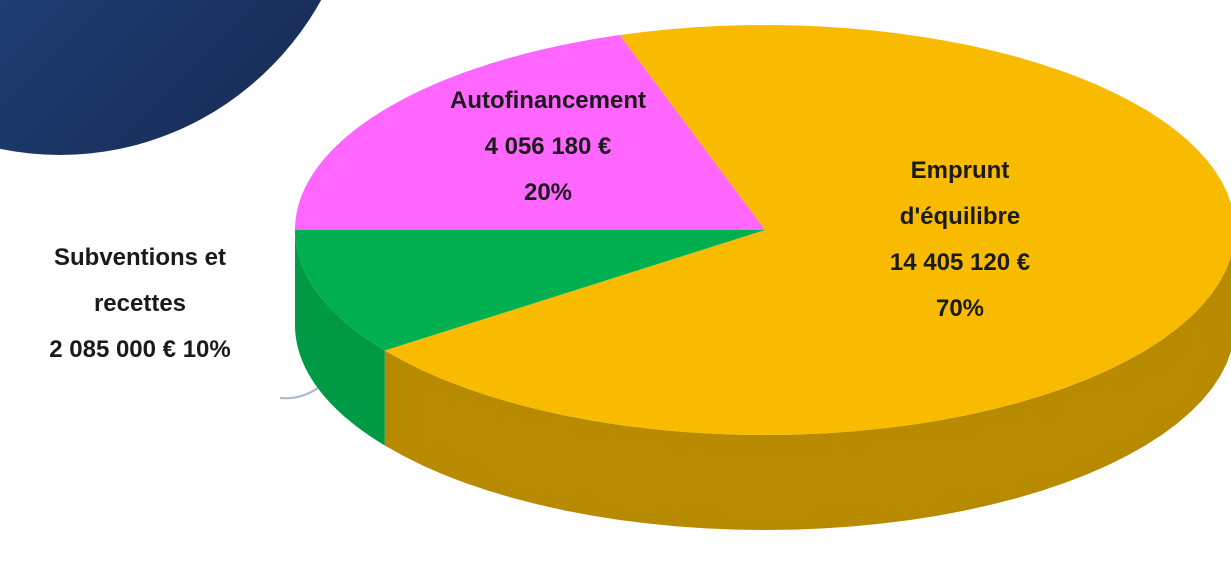 The height and width of the screenshot is (565, 1231). I want to click on category-label: Autofinancement, so click(547, 100).